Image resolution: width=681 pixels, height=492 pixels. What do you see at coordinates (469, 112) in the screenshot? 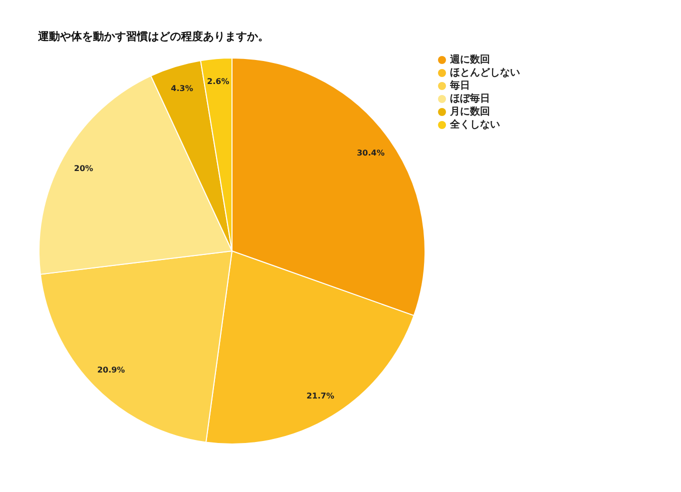
I see `legend-label: 月に数回` at bounding box center [469, 112].